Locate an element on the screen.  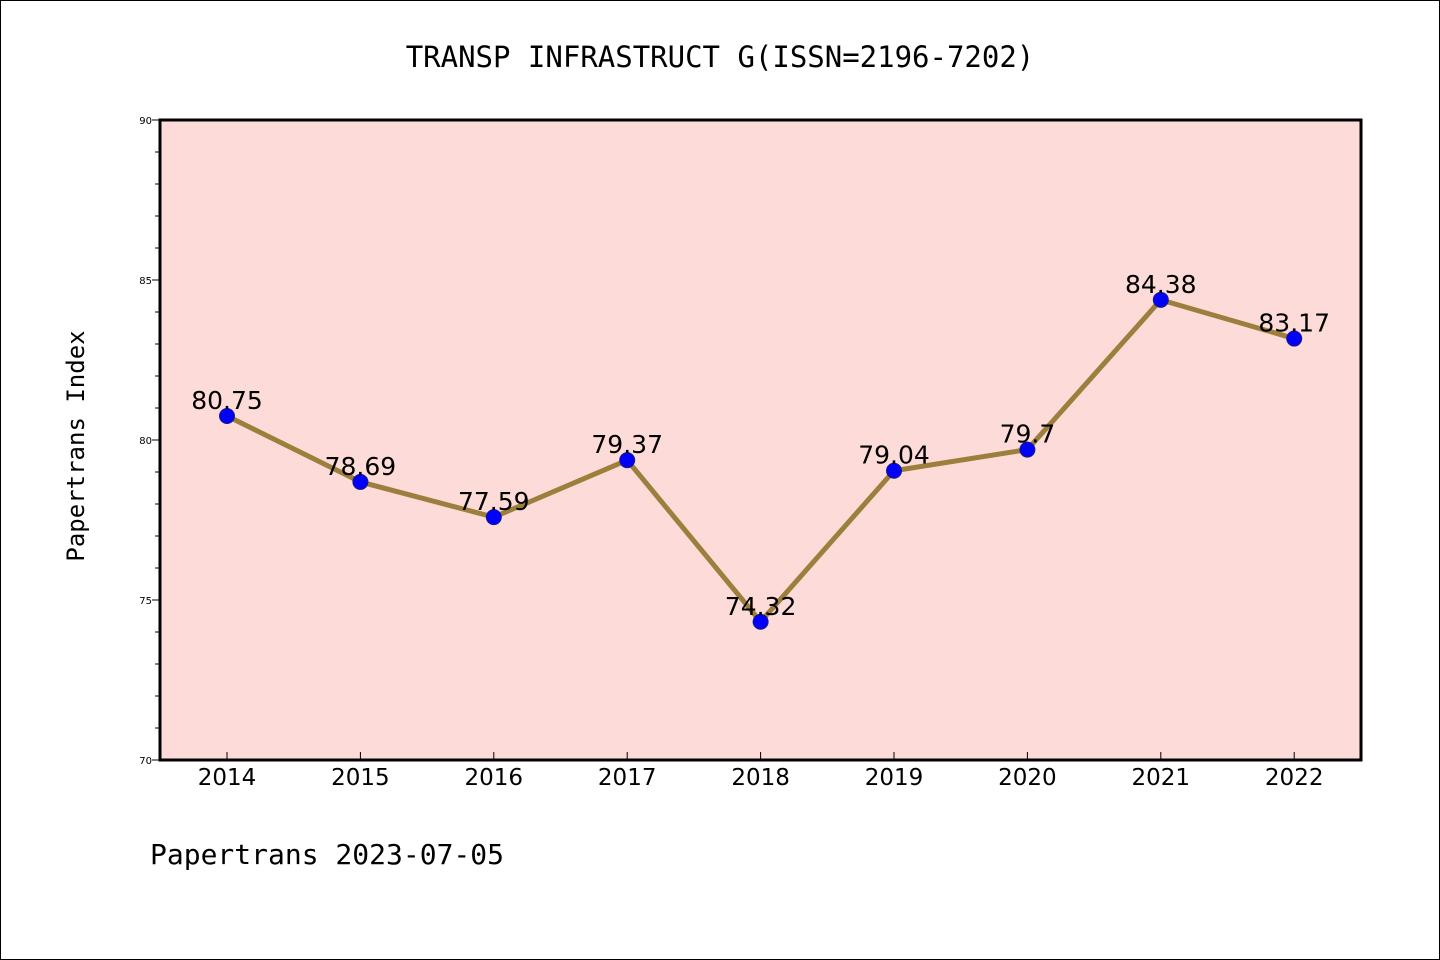
y-tick-label: 75 is located at coordinates (145, 601).